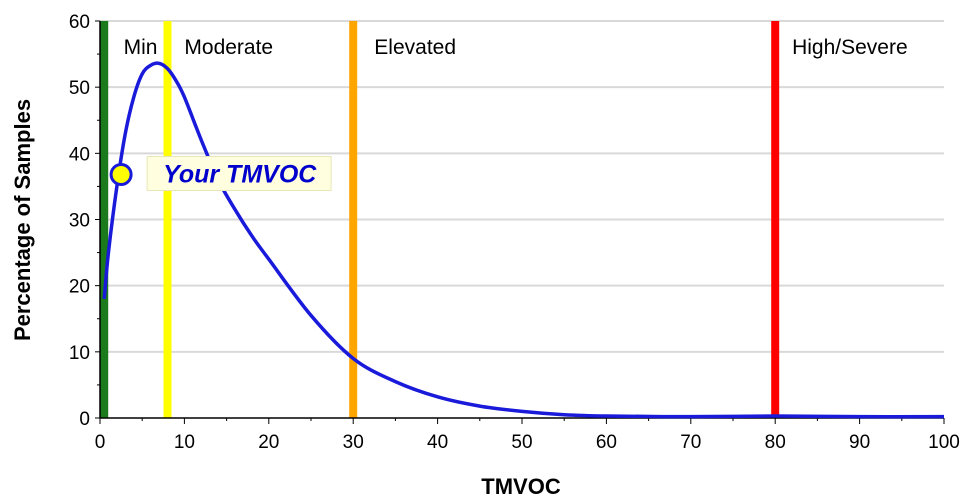 The image size is (964, 499). What do you see at coordinates (228, 47) in the screenshot?
I see `zone-label: Moderate` at bounding box center [228, 47].